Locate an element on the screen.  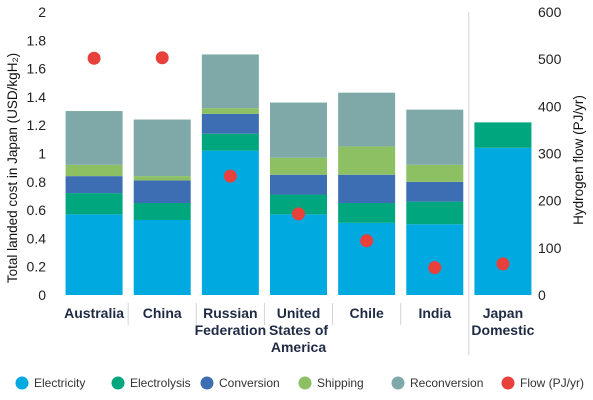
category-label: United States of America is located at coordinates (298, 330).